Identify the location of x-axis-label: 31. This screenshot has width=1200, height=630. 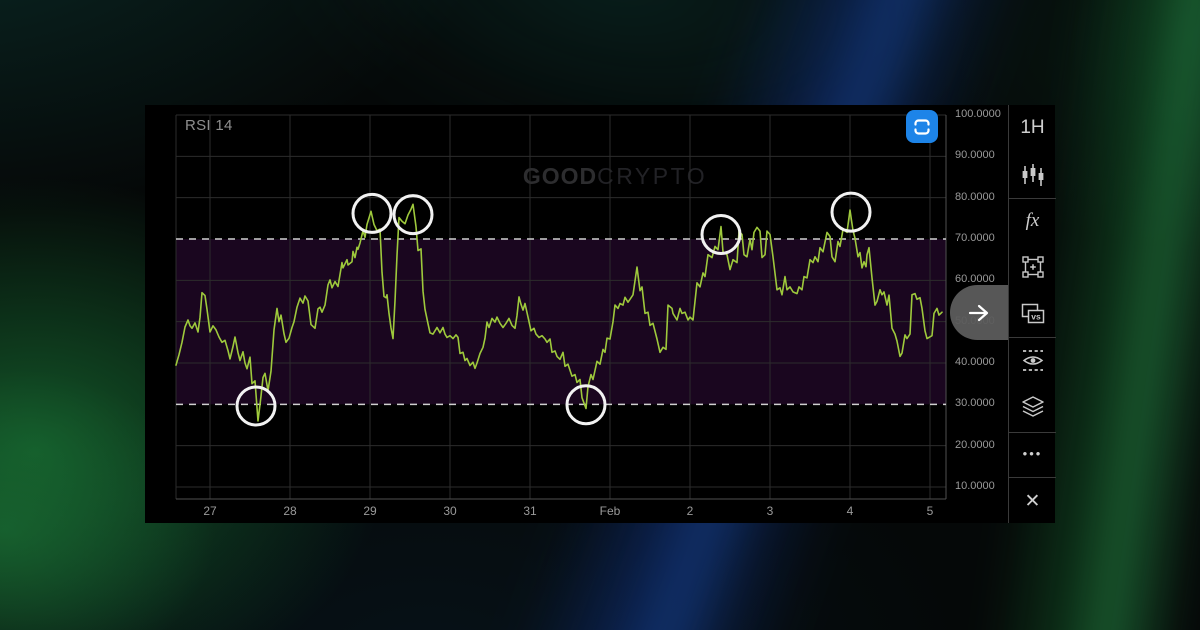
(530, 511).